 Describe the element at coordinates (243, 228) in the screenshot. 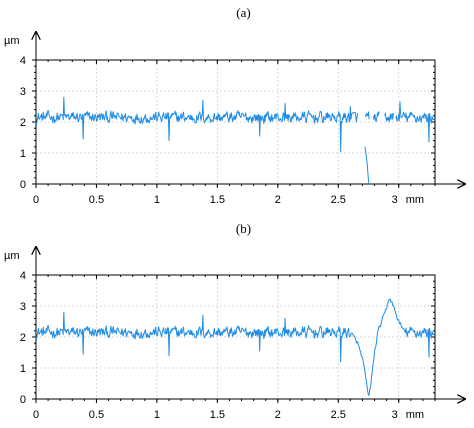

I see `panel-label: (b)` at that location.